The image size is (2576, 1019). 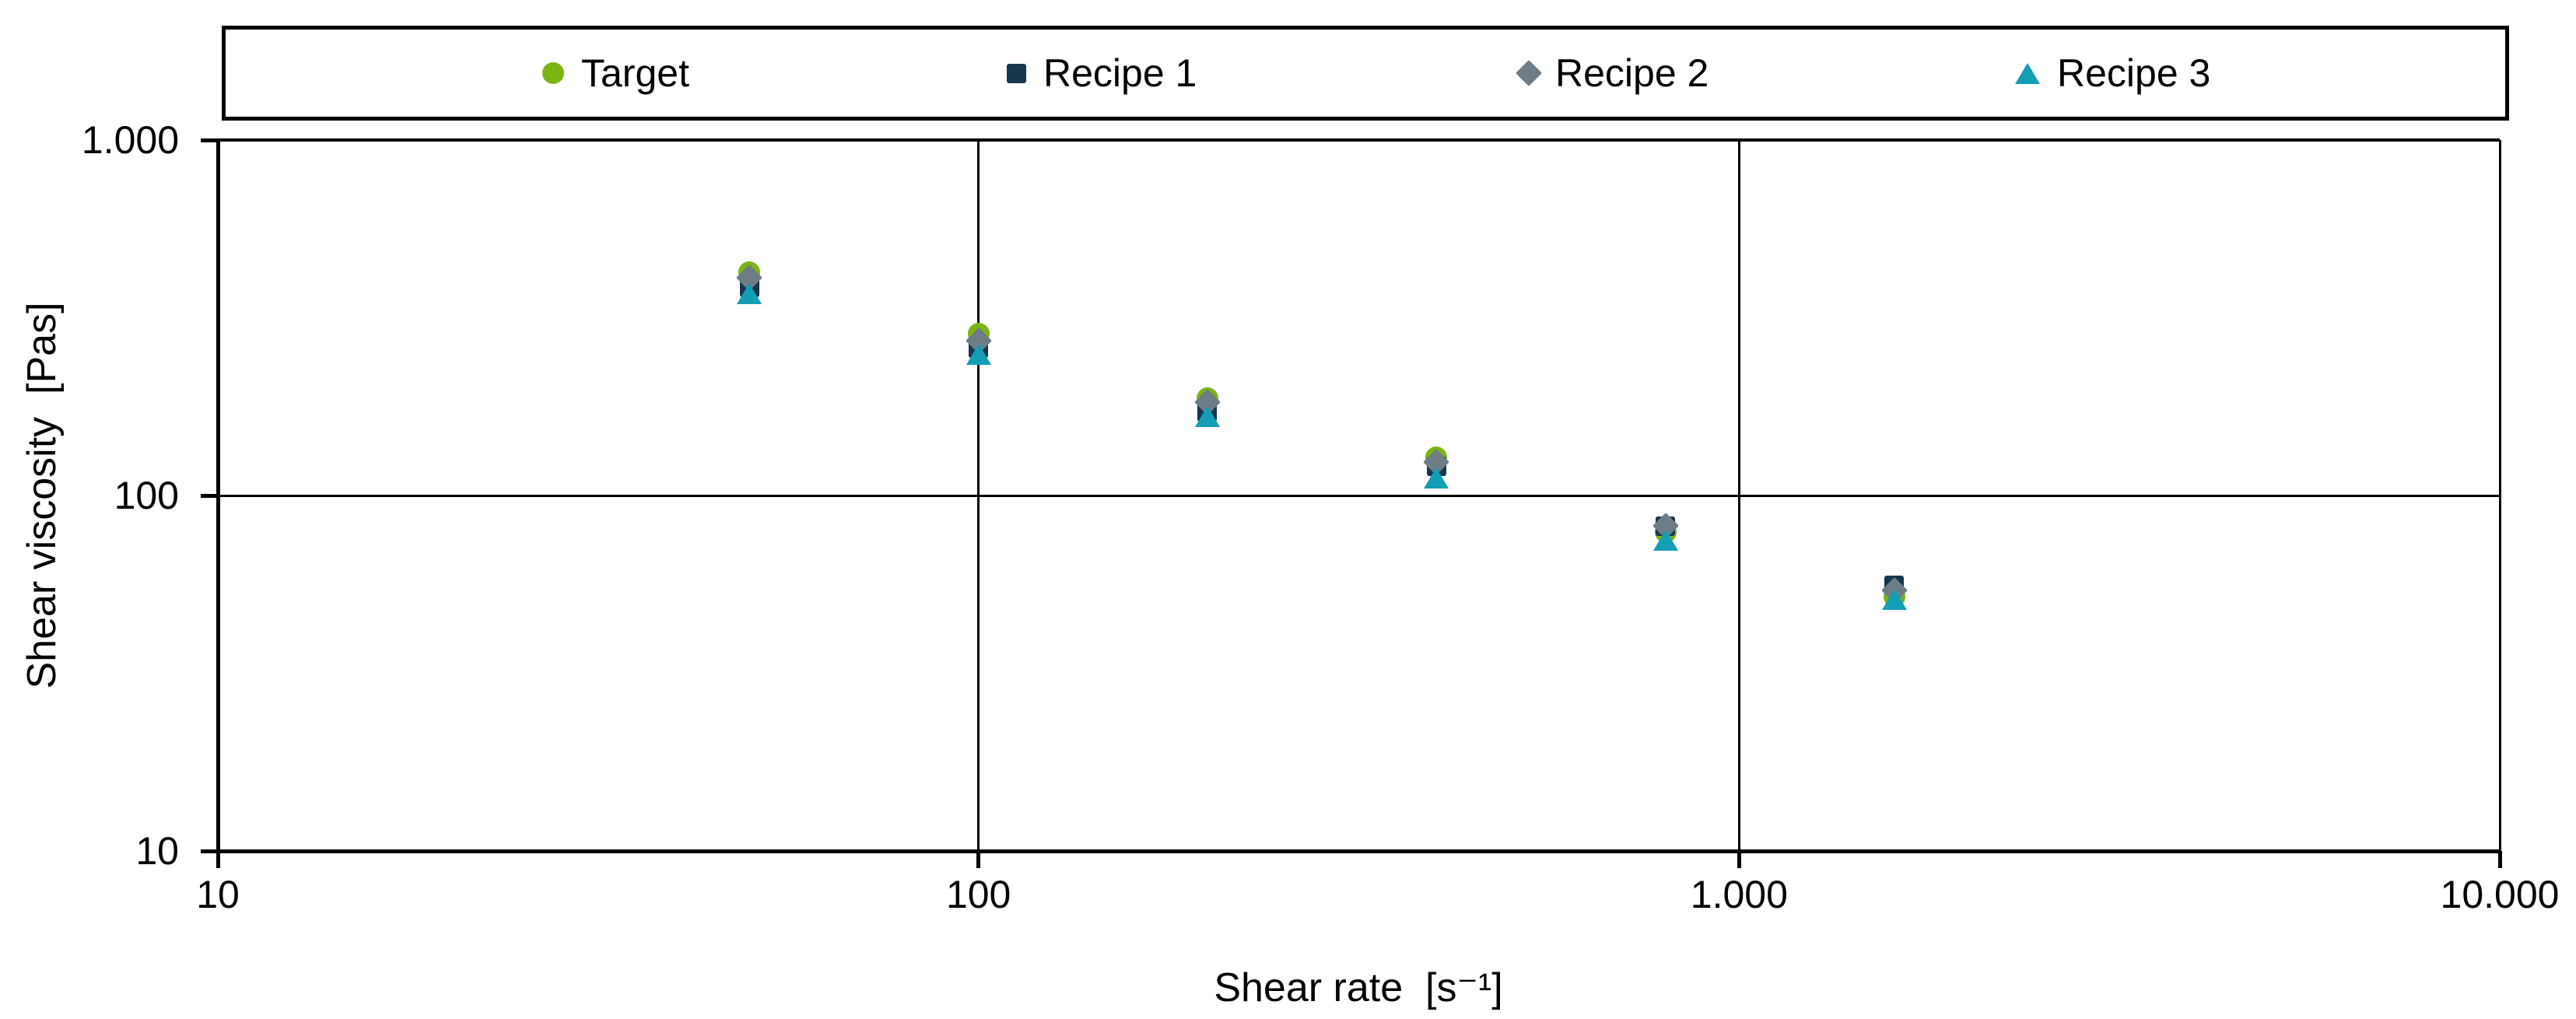 I want to click on legend-item-recipe-1: Recipe 1, so click(x=1102, y=73).